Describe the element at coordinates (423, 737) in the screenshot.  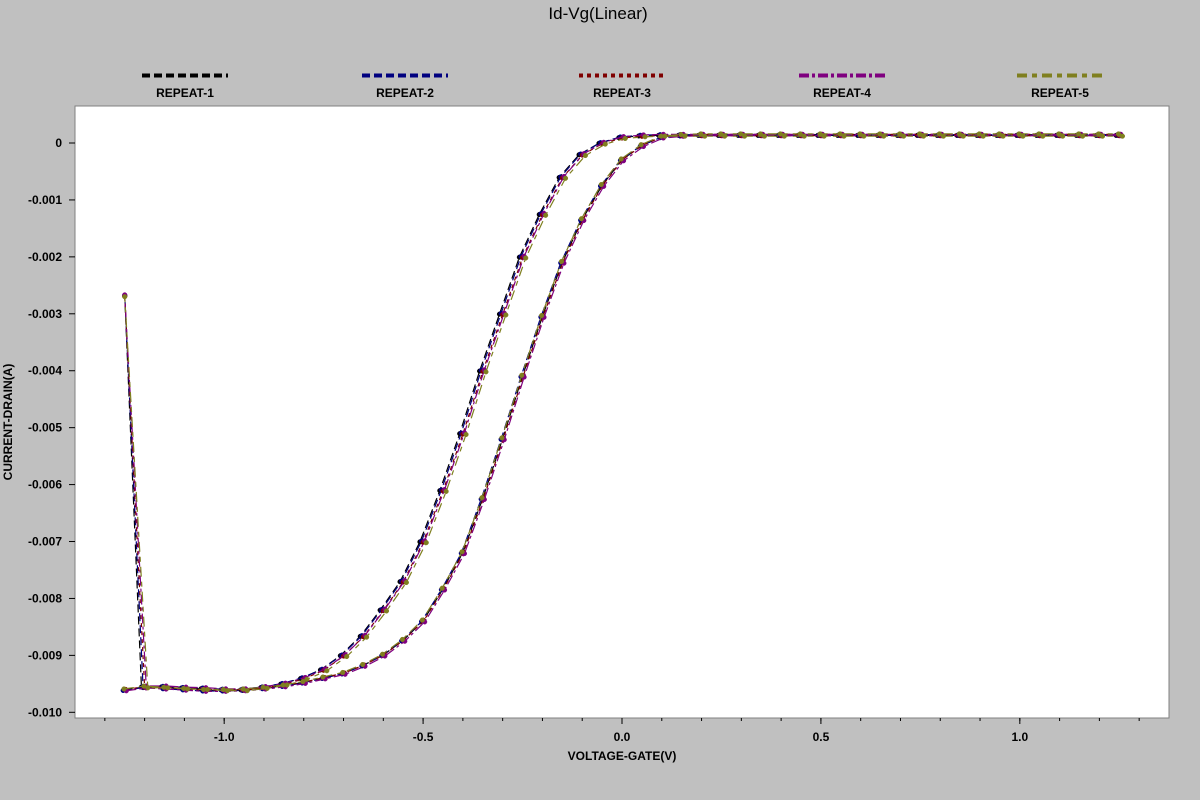
I see `x-tick-label: -0.5` at that location.